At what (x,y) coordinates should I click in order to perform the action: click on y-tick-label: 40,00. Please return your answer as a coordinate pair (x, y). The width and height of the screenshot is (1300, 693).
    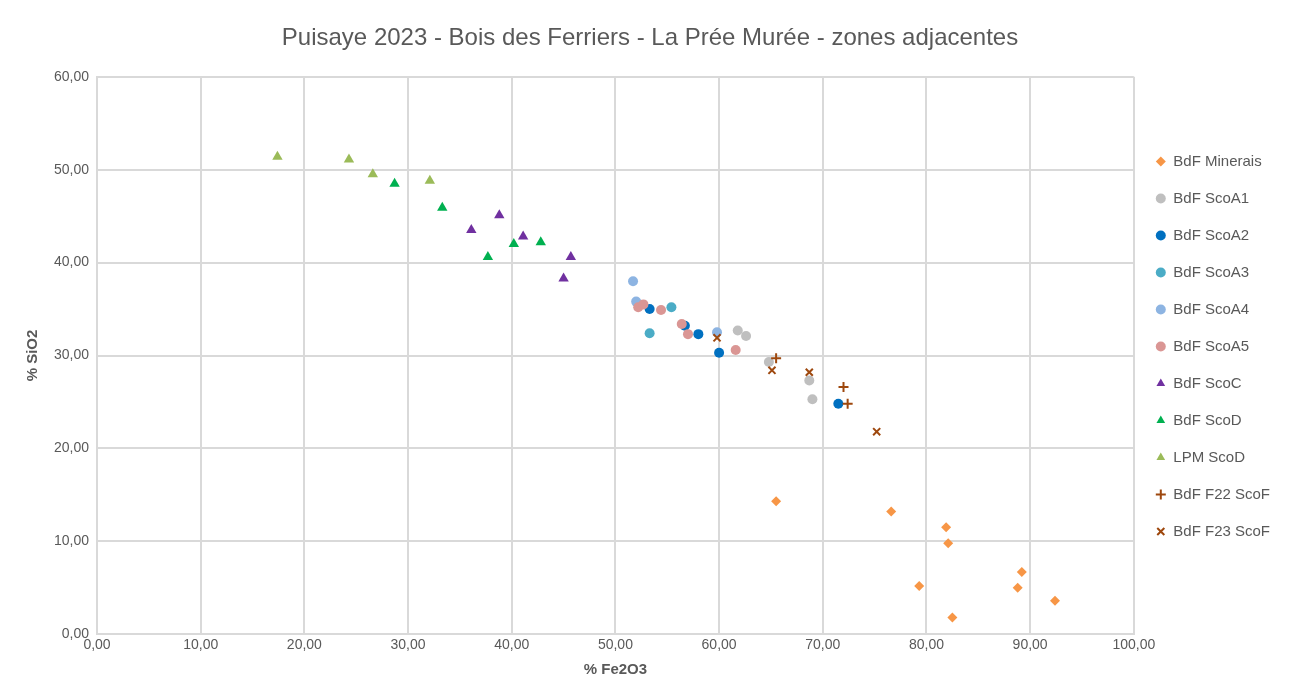
    Looking at the image, I should click on (71, 261).